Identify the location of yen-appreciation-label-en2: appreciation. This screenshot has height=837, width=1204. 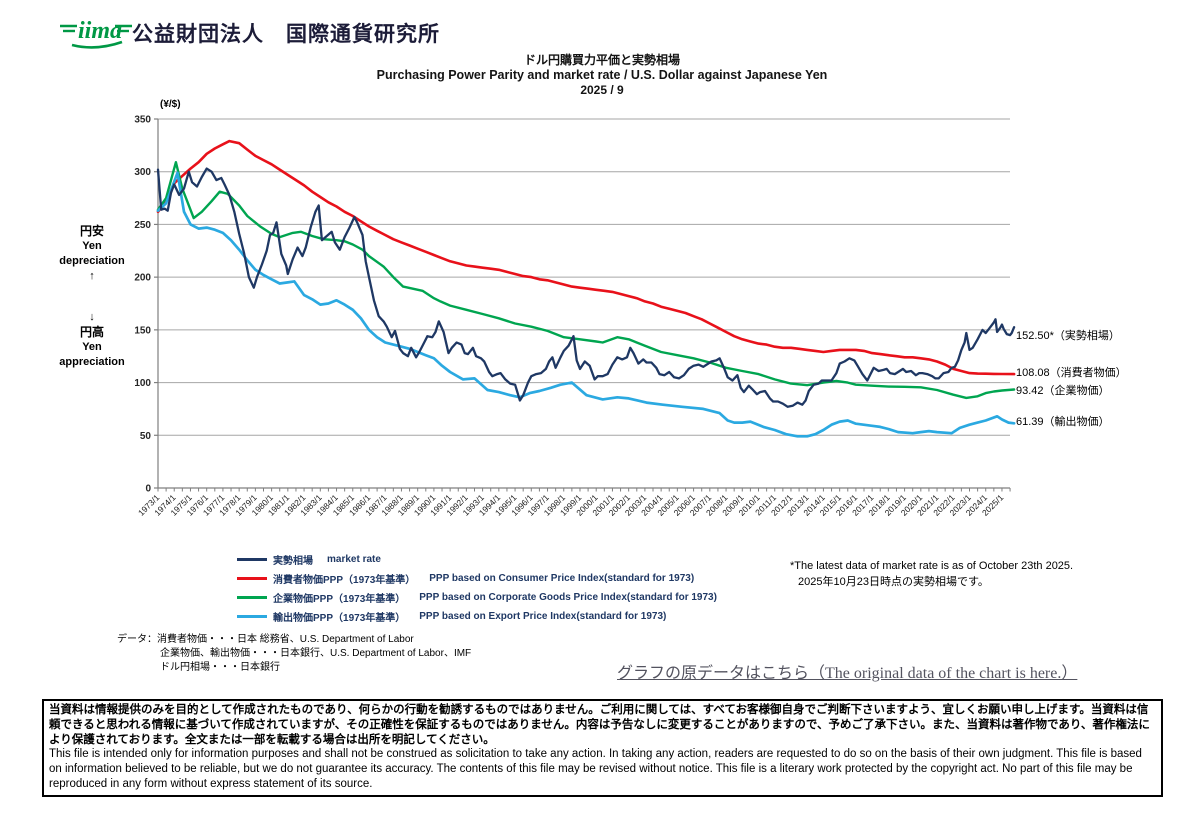
(92, 362).